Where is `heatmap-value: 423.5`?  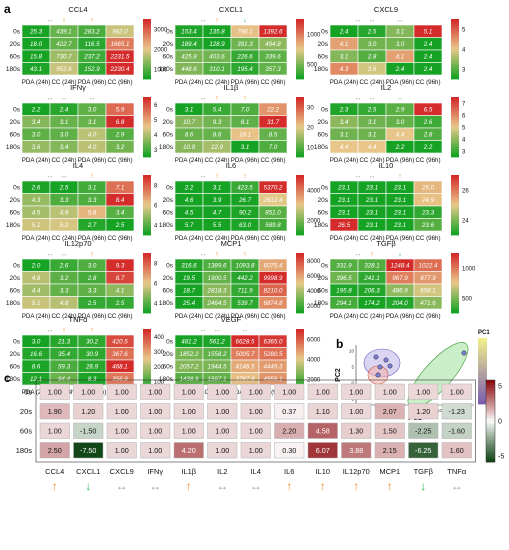
heatmap-value: 423.5 is located at coordinates (245, 188).